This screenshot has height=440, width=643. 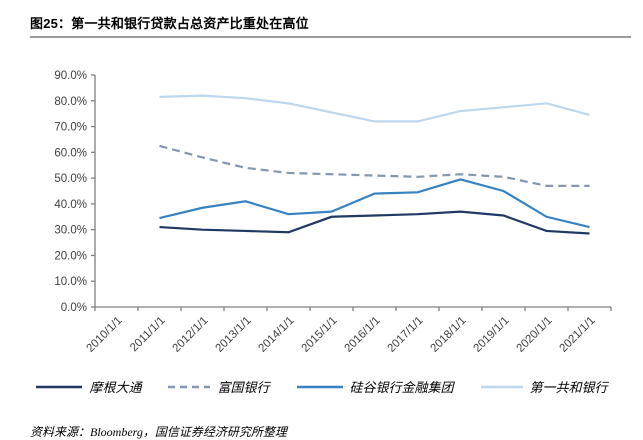 What do you see at coordinates (319, 335) in the screenshot?
I see `x-tick-label: 2015/1/1` at bounding box center [319, 335].